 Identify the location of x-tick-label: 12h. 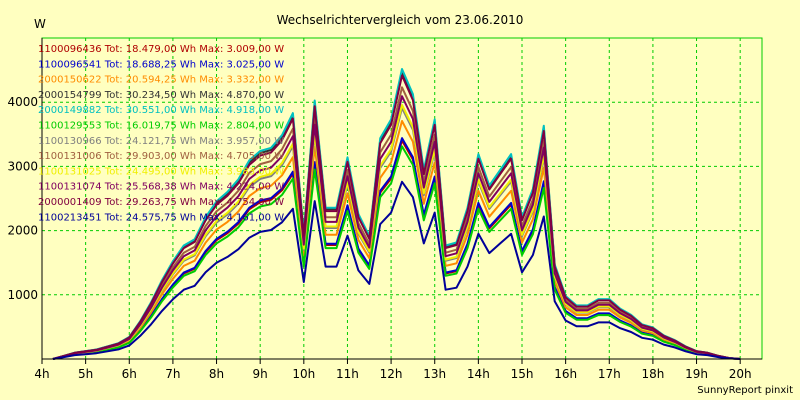
(391, 374).